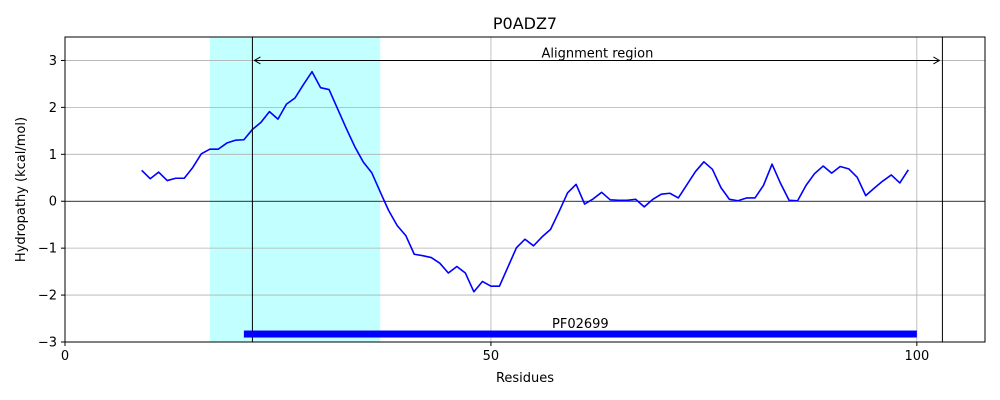 Image resolution: width=1000 pixels, height=400 pixels. What do you see at coordinates (47, 343) in the screenshot?
I see `y-tick-label-0: −3` at bounding box center [47, 343].